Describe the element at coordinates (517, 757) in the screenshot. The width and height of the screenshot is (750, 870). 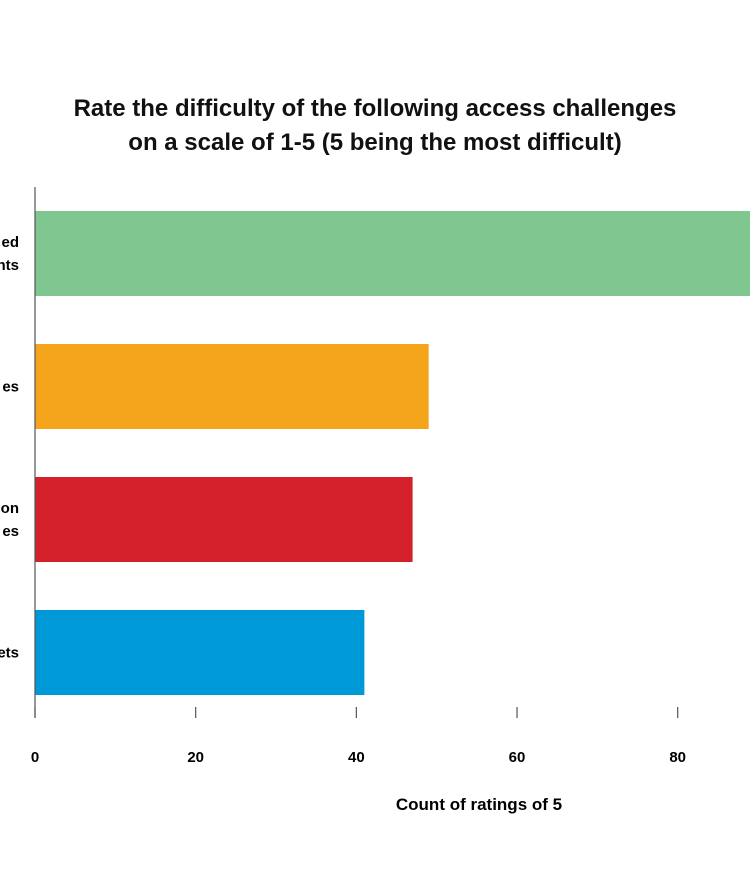
I see `x-tick-label-60: 60` at that location.